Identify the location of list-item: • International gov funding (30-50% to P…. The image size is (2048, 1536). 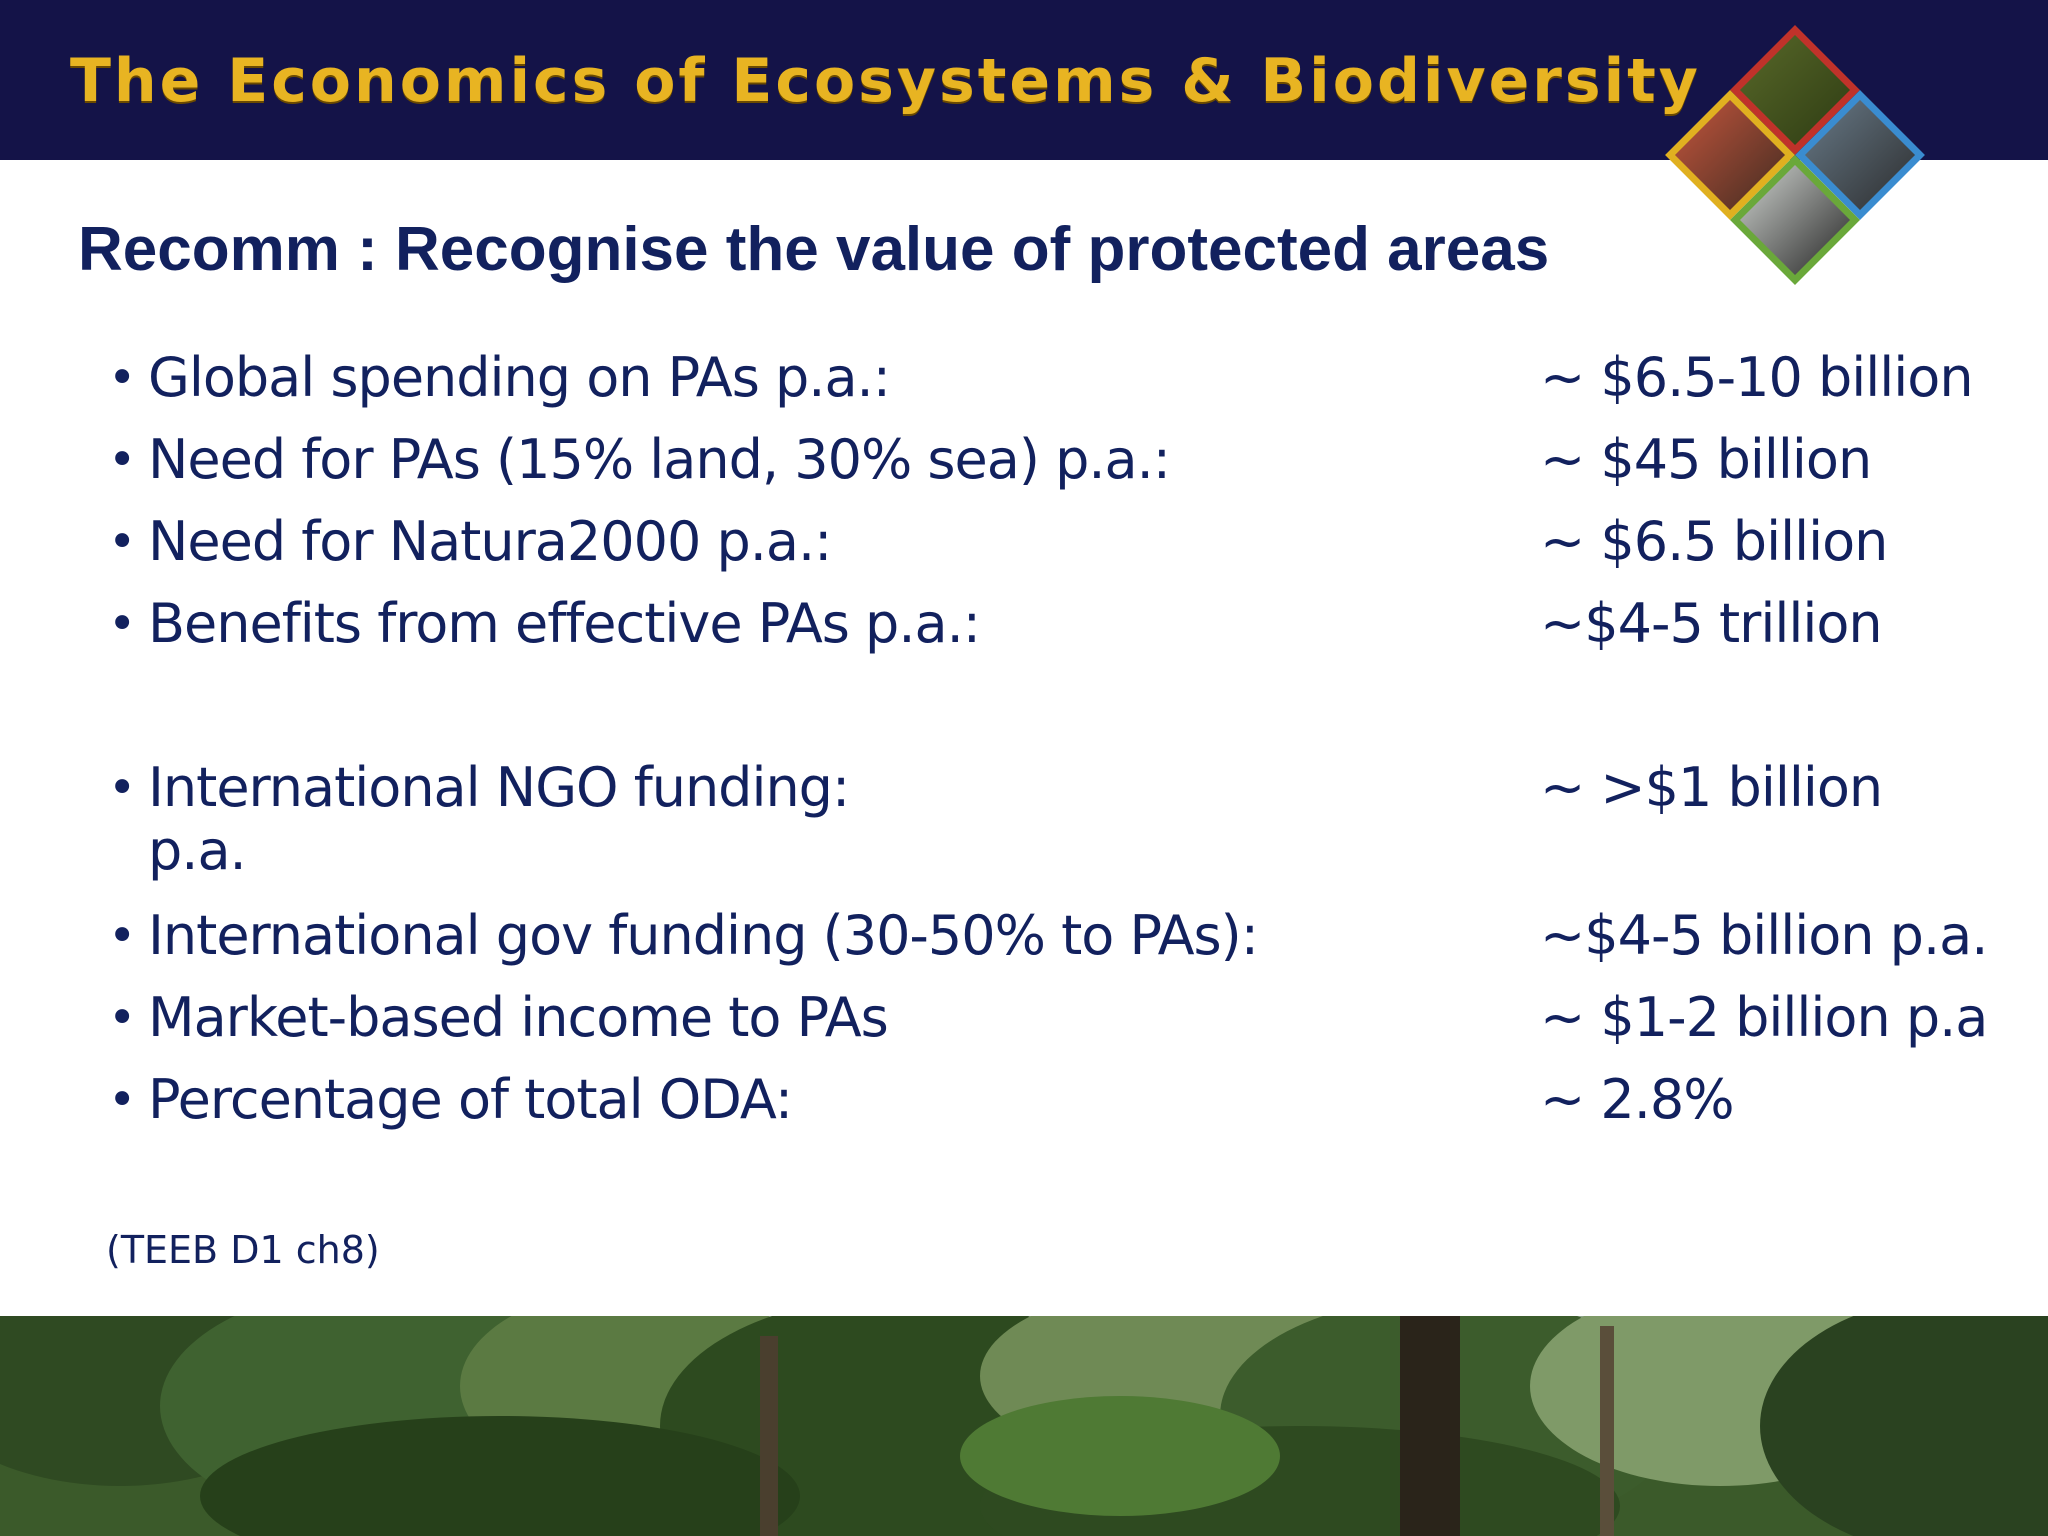
(1024, 940).